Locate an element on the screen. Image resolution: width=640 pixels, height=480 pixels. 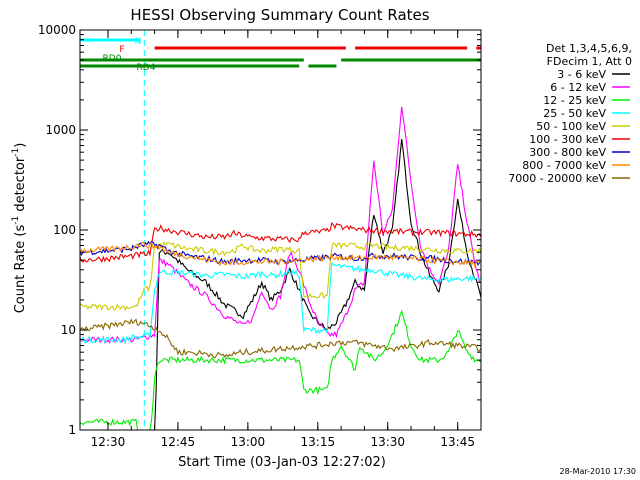
flag-label-3: RD4 is located at coordinates (146, 68).